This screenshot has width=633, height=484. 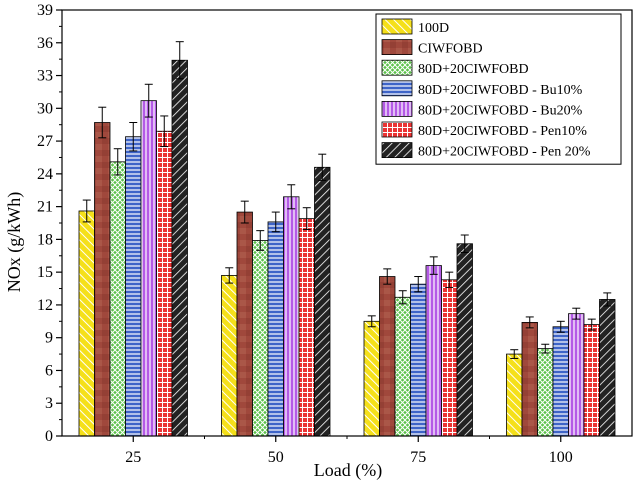 What do you see at coordinates (504, 152) in the screenshot?
I see `legend-label: 80D+20CIWFOBD - Pen 20%` at bounding box center [504, 152].